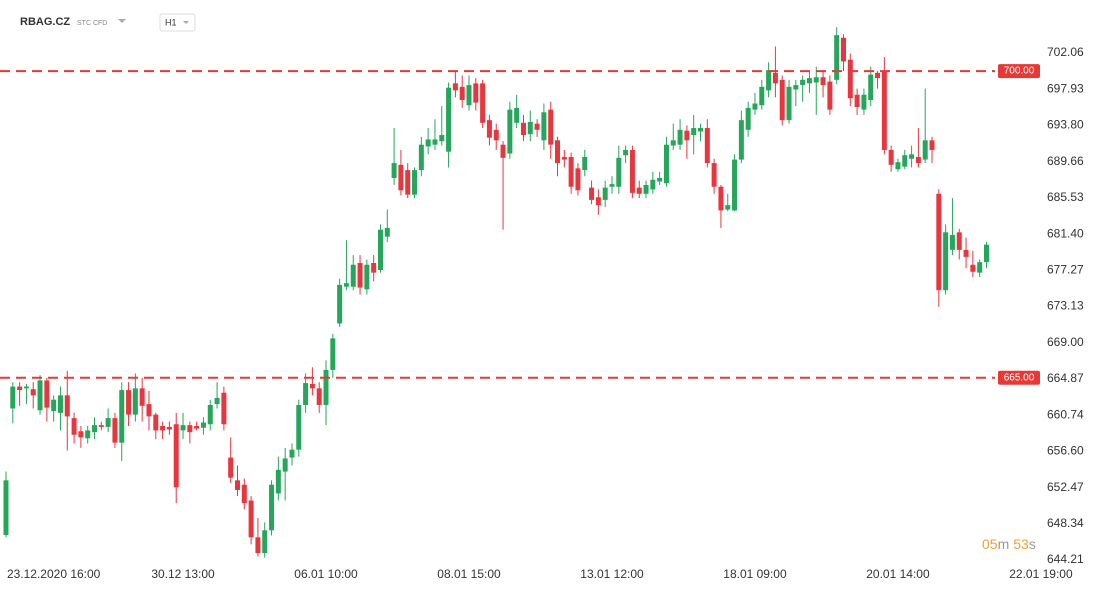 The height and width of the screenshot is (590, 1107). Describe the element at coordinates (92, 23) in the screenshot. I see `instrument-tags: STC CFD` at that location.